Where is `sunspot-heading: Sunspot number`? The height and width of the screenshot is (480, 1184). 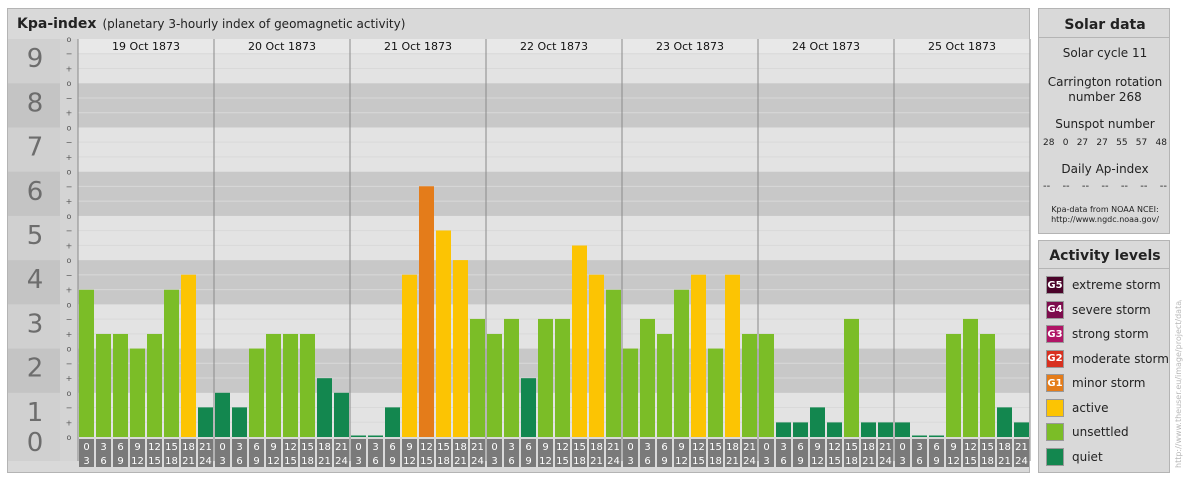
sunspot-heading: Sunspot number is located at coordinates (1105, 124).